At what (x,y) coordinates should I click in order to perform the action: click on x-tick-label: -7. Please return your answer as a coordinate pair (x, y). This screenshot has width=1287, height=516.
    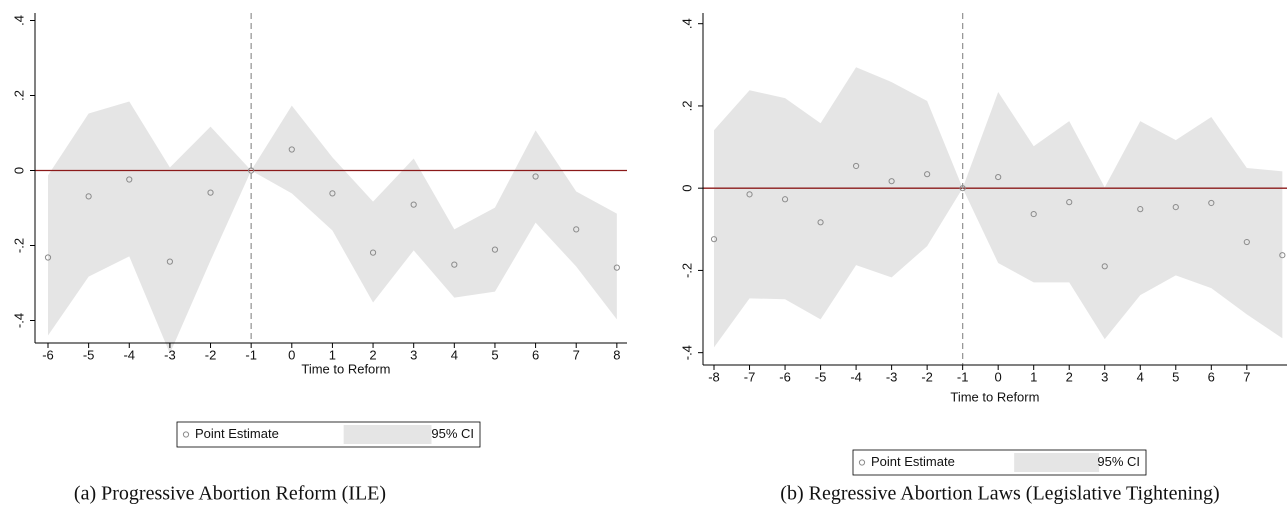
    Looking at the image, I should click on (750, 376).